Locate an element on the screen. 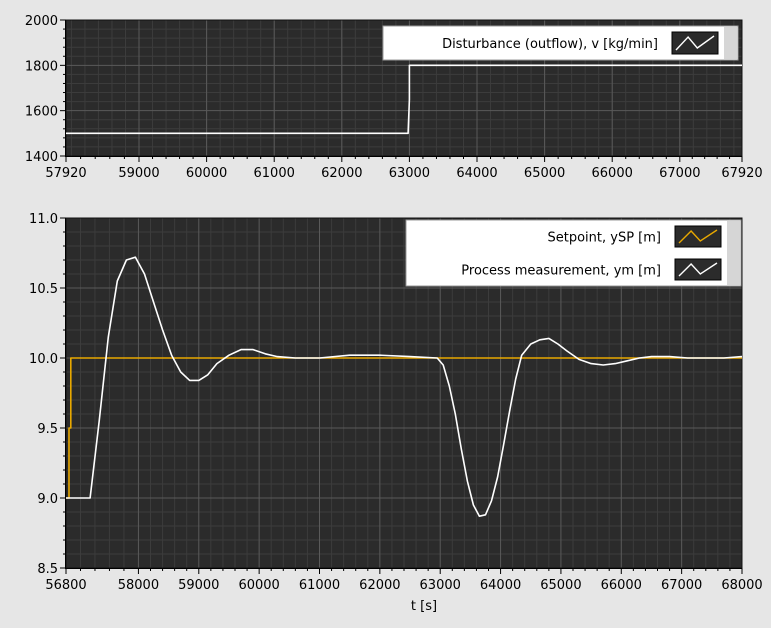 The height and width of the screenshot is (628, 771). x-tick-label: 56800 is located at coordinates (65, 585).